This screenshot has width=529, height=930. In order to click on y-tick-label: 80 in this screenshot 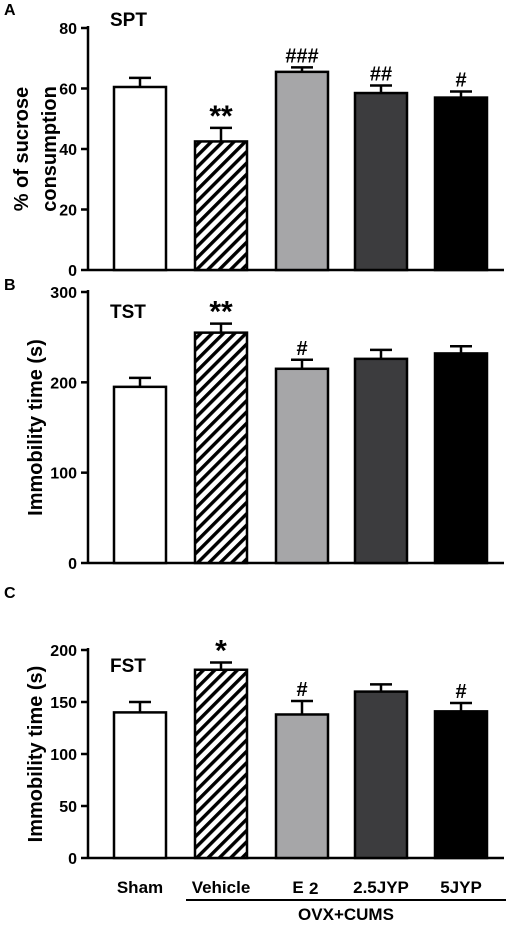, I will do `click(68, 29)`.